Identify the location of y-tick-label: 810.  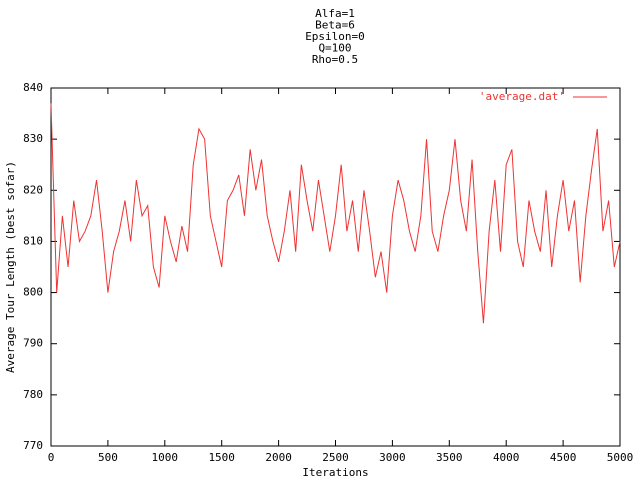
(33, 240).